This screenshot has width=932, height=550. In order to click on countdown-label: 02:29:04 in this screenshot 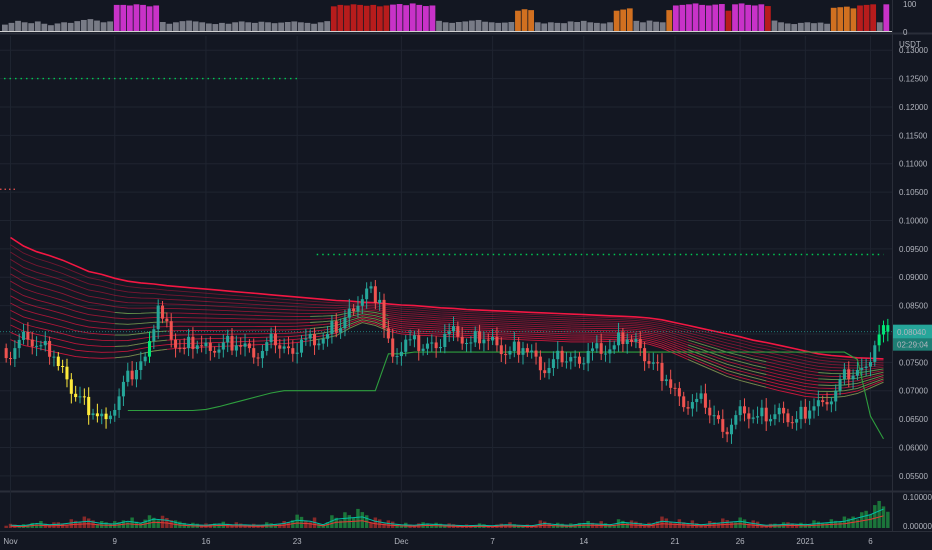, I will do `click(913, 345)`.